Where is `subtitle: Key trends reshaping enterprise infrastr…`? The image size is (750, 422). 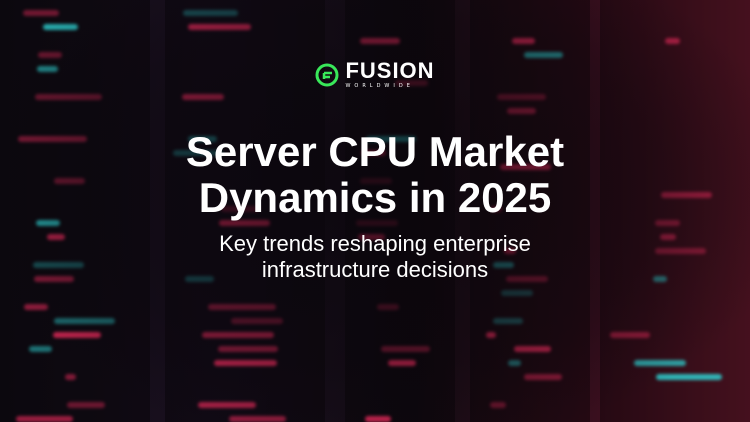
subtitle: Key trends reshaping enterprise infrastr… is located at coordinates (375, 257).